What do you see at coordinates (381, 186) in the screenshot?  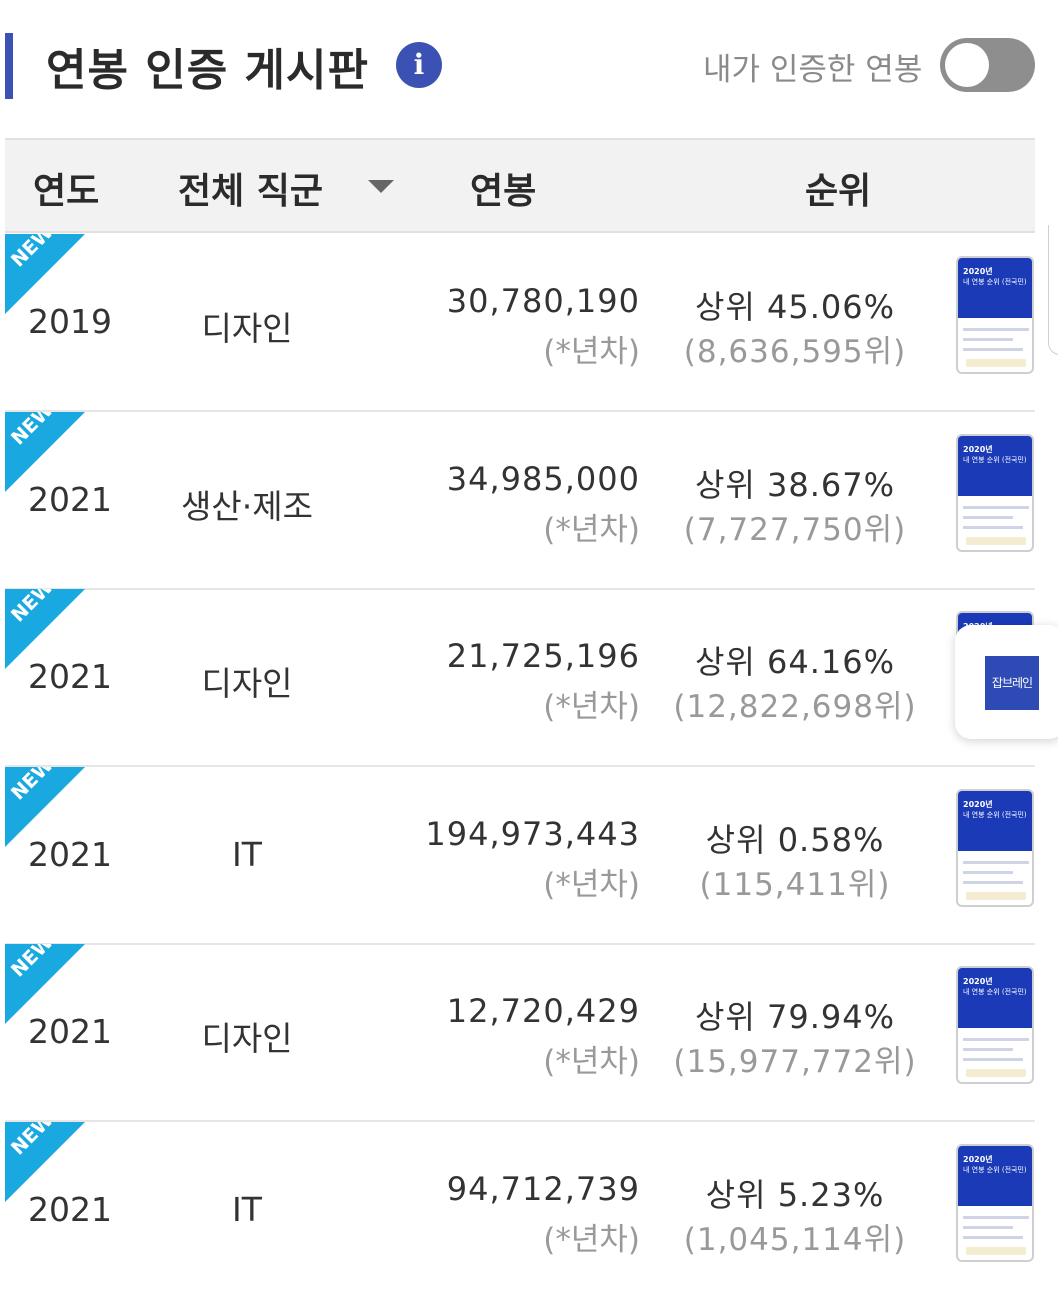 I see `caret-down-icon` at bounding box center [381, 186].